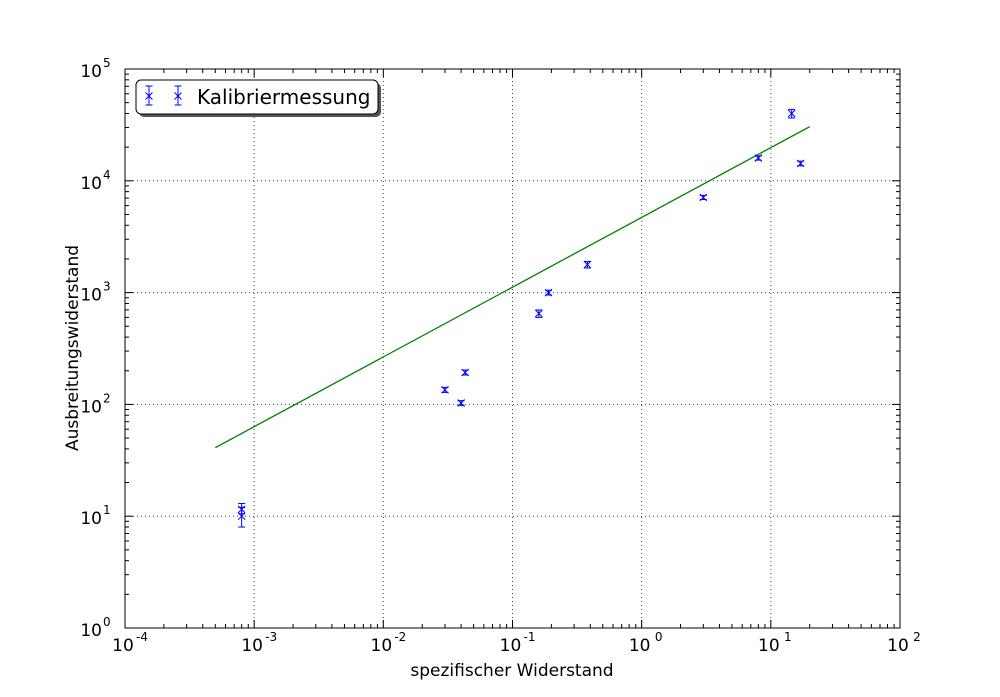 This screenshot has height=697, width=1000. Describe the element at coordinates (107, 510) in the screenshot. I see `y-tick-exponent: 1` at that location.